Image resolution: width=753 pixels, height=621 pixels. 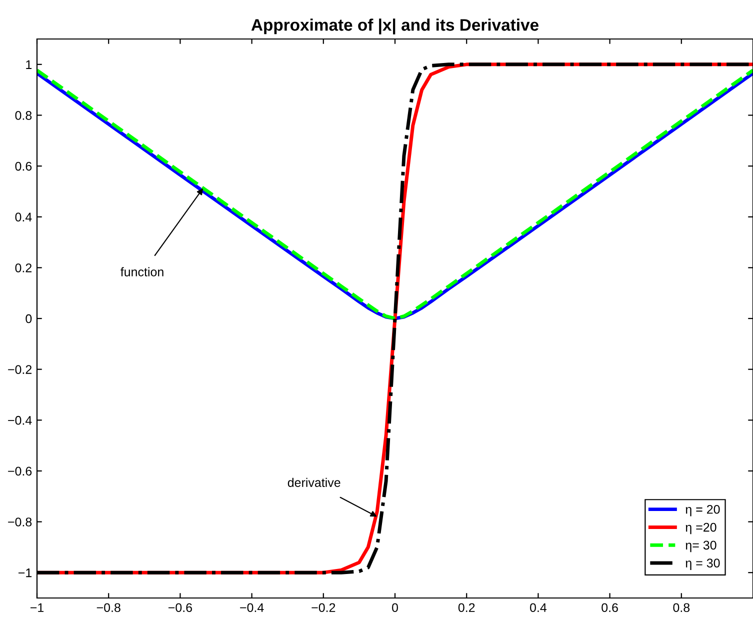 I want to click on y-tick-label: −1, so click(x=25, y=573).